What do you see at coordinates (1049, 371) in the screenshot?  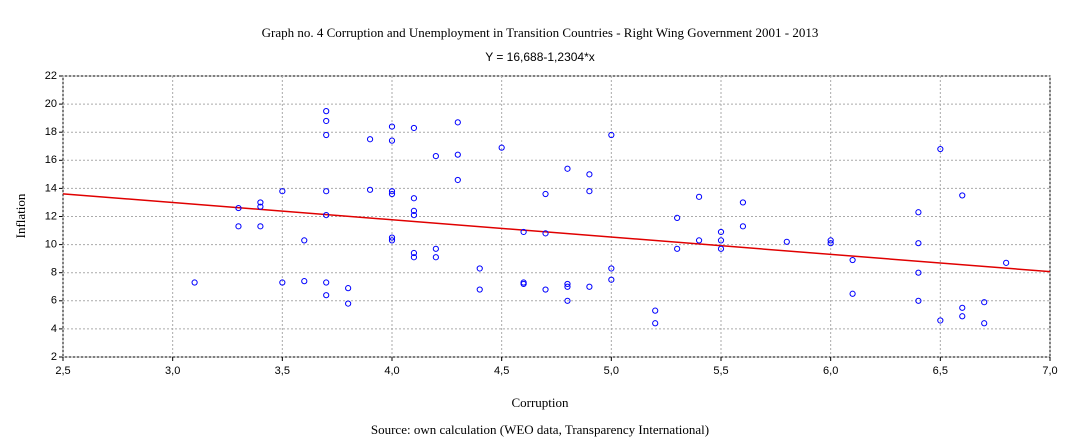 I see `x-tick-label: 7,0` at bounding box center [1049, 371].